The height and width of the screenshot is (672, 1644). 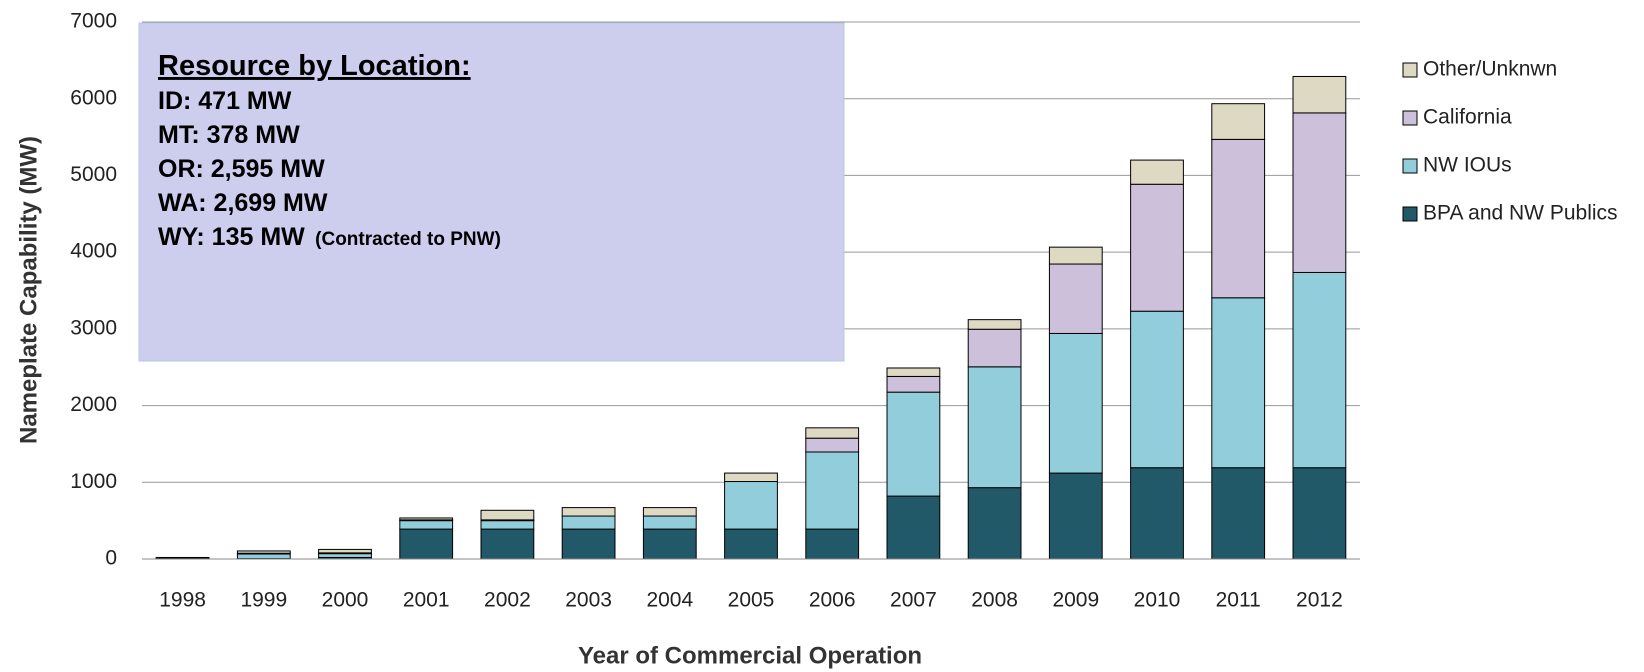 I want to click on y-axis-label: Nameplate Capability (MW), so click(x=28, y=290).